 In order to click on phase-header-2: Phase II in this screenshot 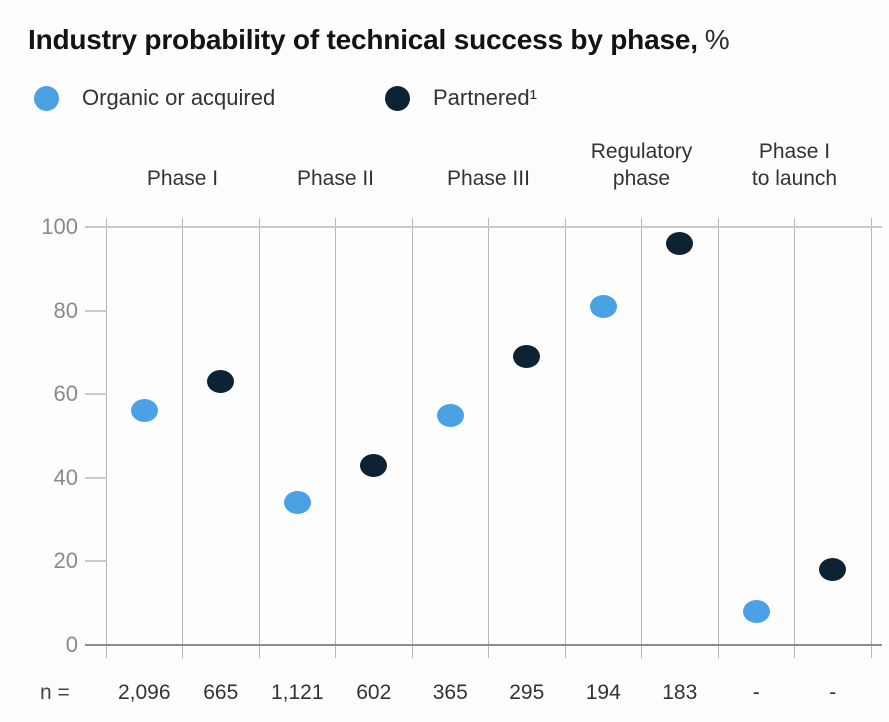, I will do `click(335, 178)`.